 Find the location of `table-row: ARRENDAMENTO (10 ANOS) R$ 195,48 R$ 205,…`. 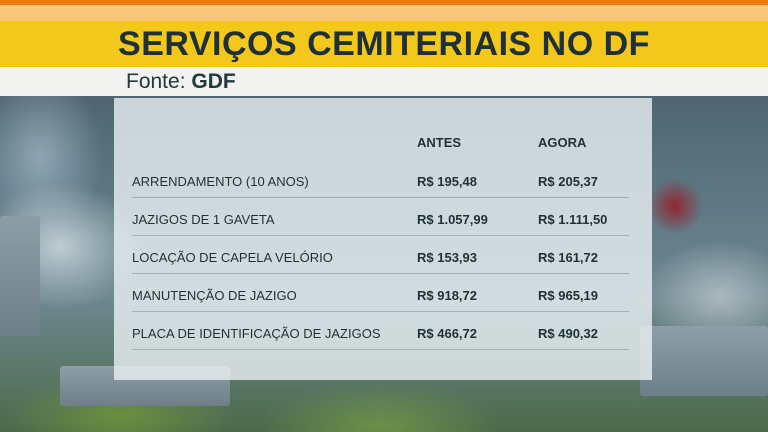

table-row: ARRENDAMENTO (10 ANOS) R$ 195,48 R$ 205,… is located at coordinates (392, 179).